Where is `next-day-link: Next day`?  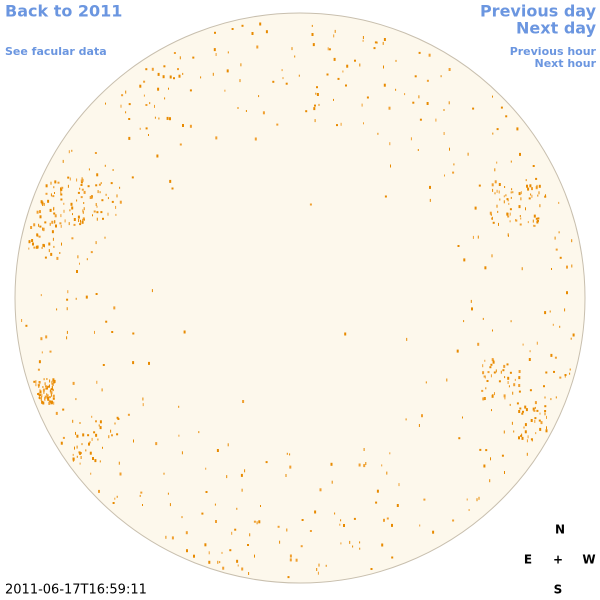
next-day-link: Next day is located at coordinates (556, 28).